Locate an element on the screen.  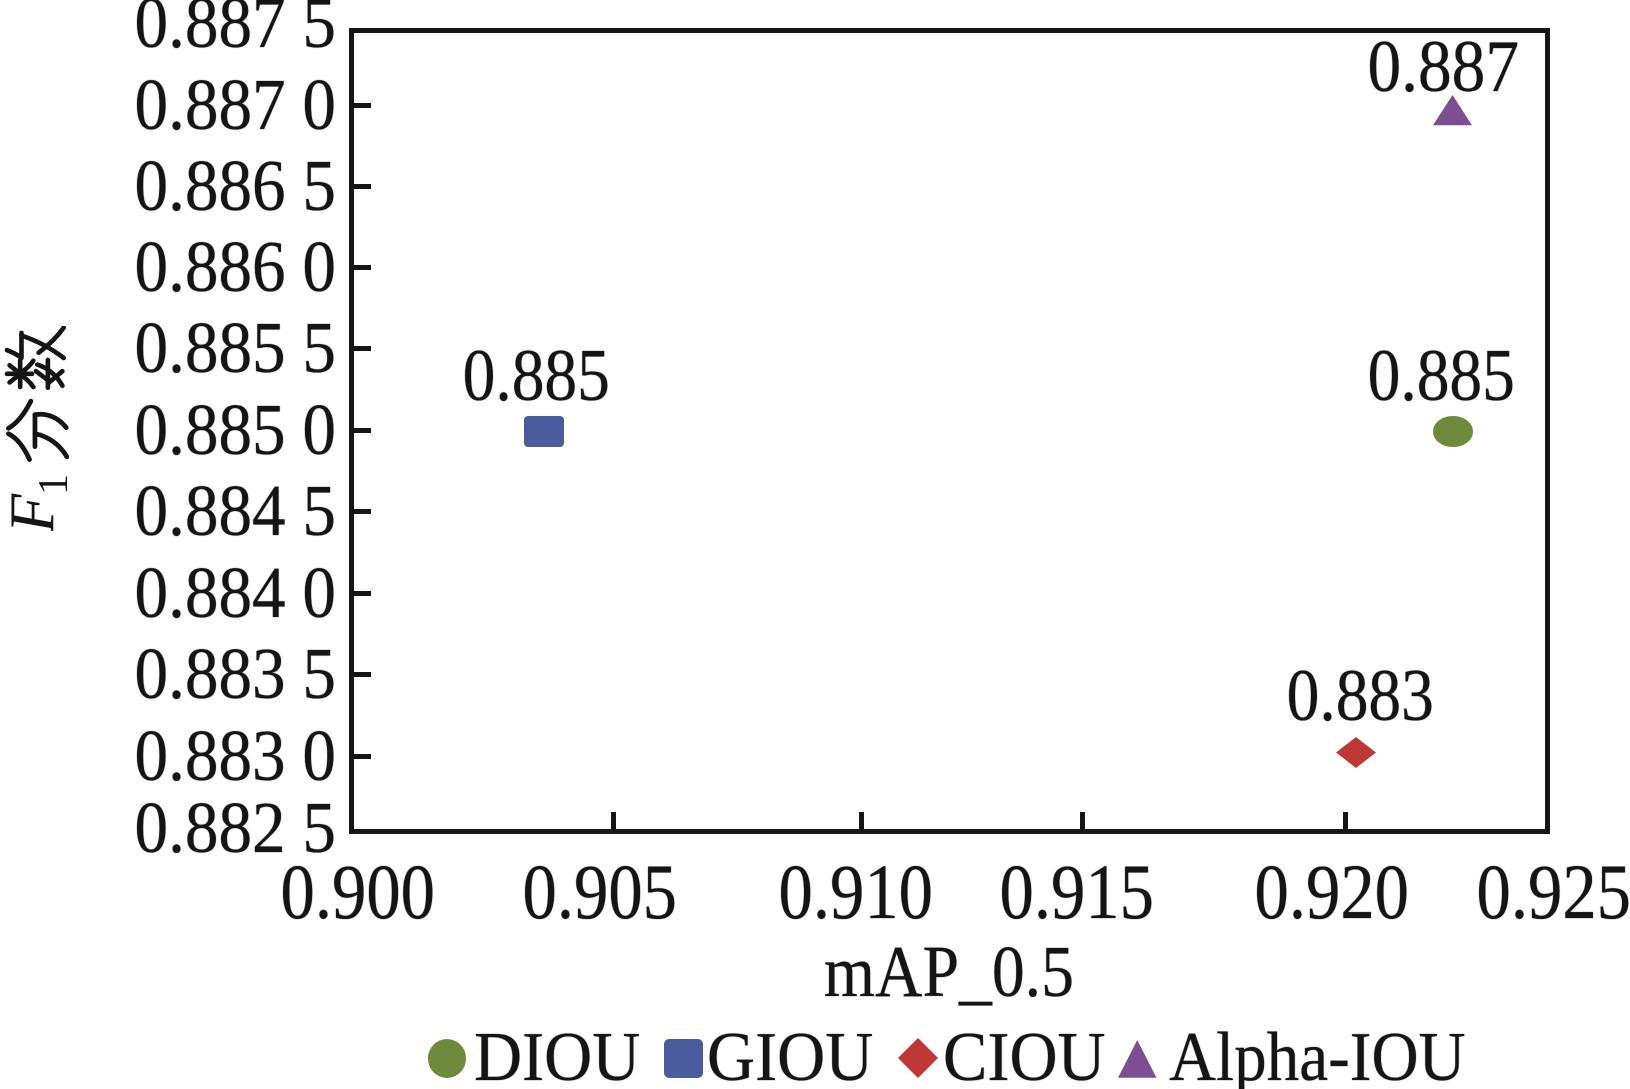
svg-text: 1 is located at coordinates (50, 484).